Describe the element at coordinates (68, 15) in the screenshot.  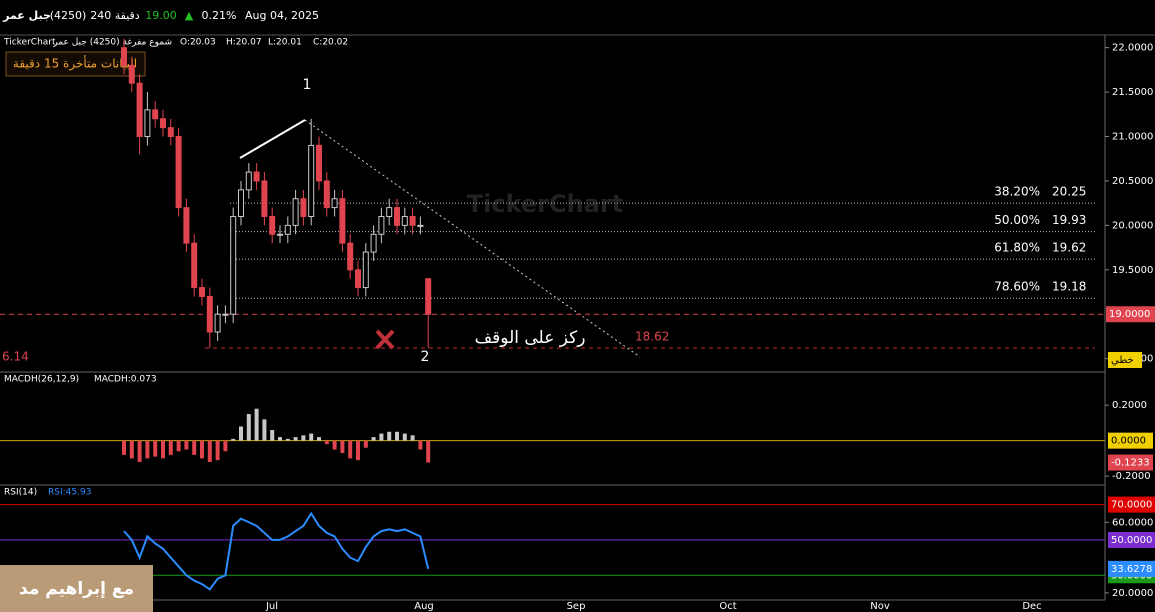
I see `stock-code: (4250)` at that location.